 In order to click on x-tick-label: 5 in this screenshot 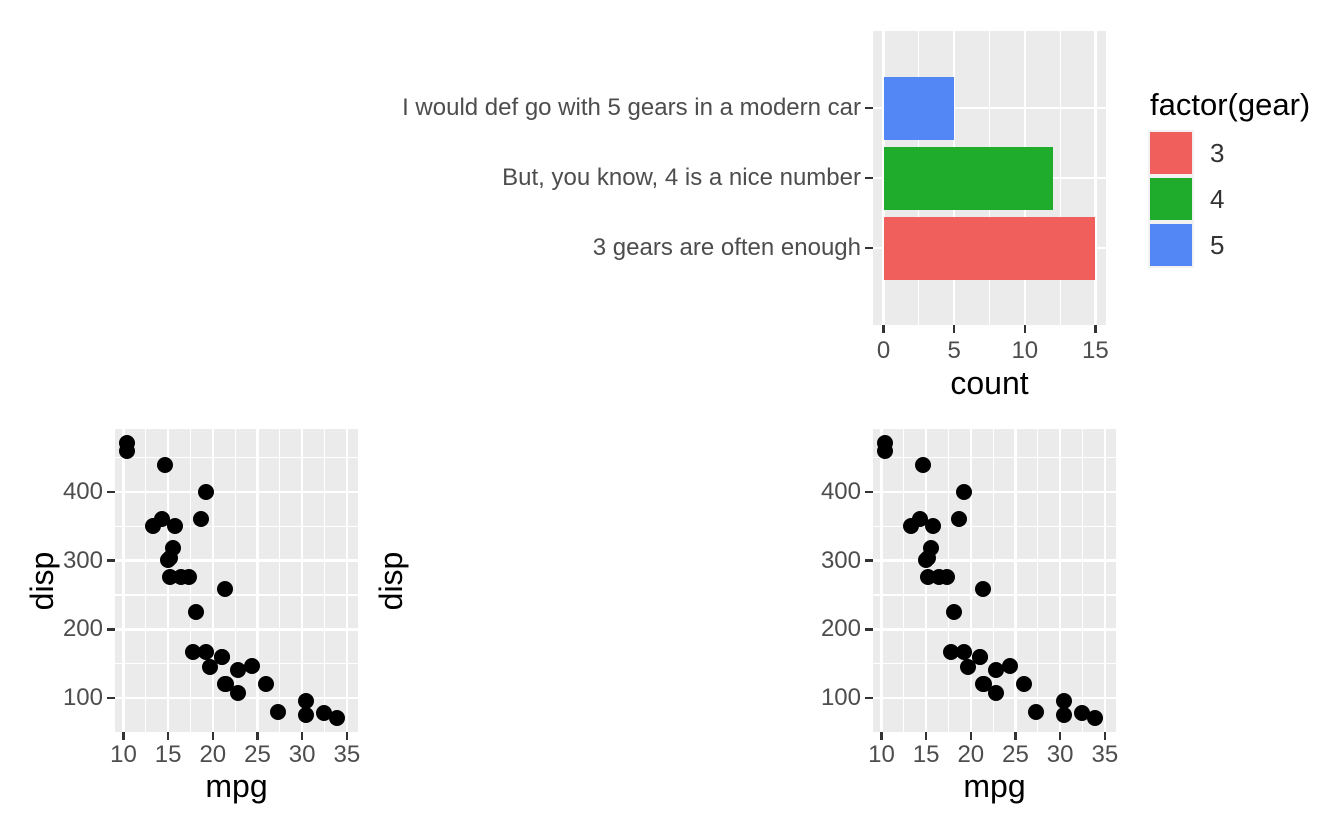, I will do `click(954, 350)`.